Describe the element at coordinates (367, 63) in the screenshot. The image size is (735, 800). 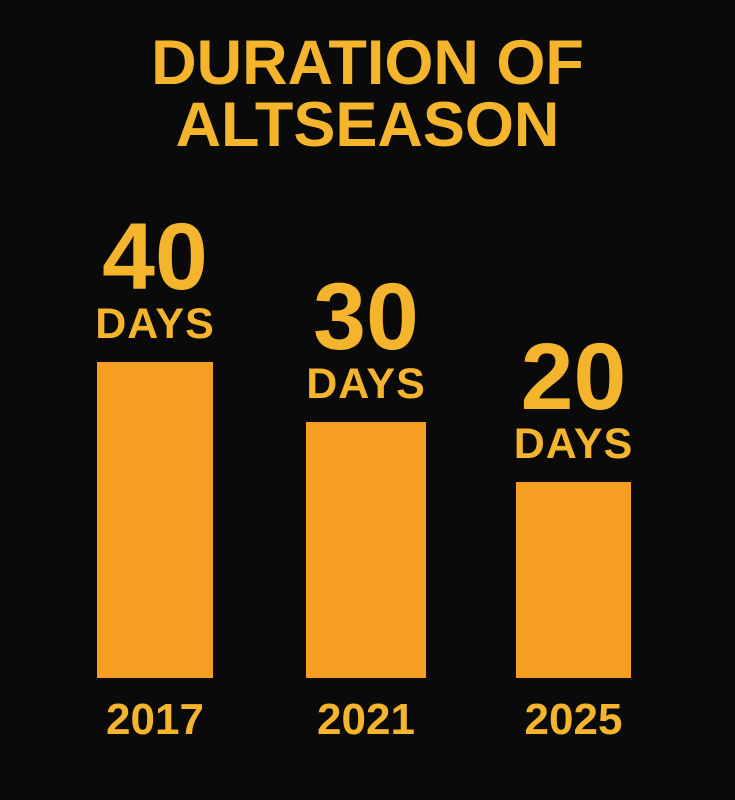
I see `chart-title-line1: DURATION OF` at that location.